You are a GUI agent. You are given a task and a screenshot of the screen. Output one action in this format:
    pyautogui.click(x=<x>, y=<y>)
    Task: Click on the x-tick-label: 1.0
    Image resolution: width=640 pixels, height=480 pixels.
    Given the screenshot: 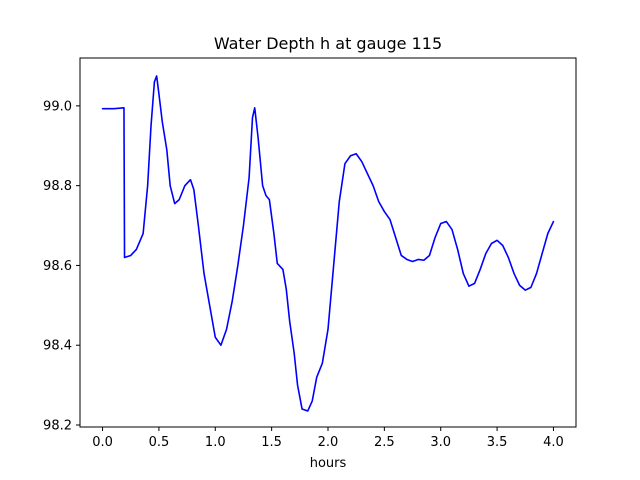 What is the action you would take?
    pyautogui.click(x=215, y=442)
    